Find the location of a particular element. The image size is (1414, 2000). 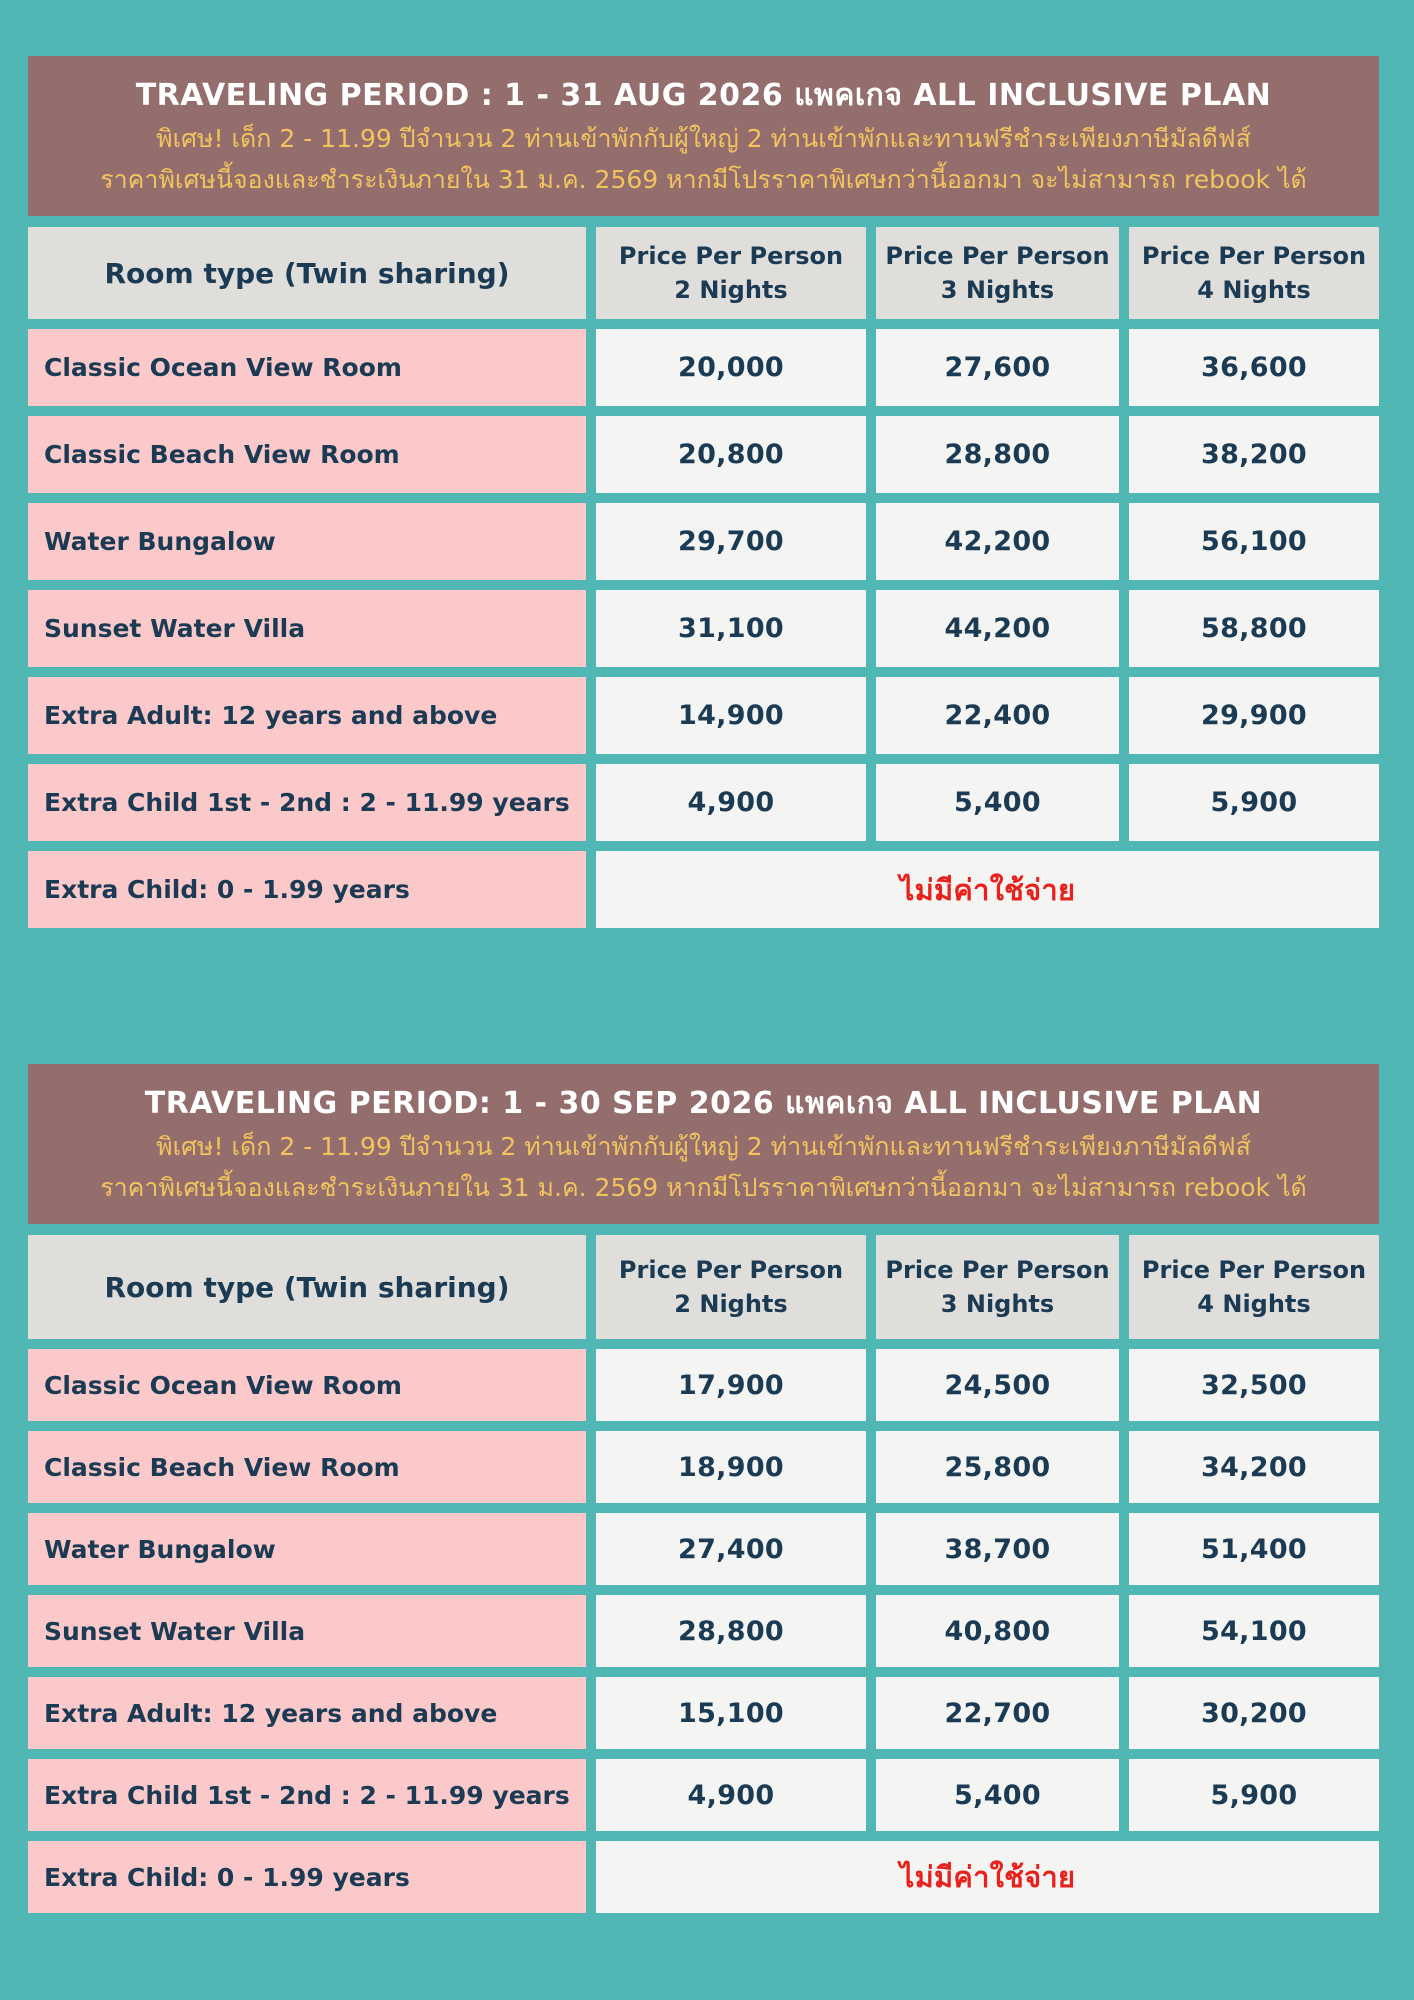

price-2n-cell: 15,100 is located at coordinates (731, 1713).